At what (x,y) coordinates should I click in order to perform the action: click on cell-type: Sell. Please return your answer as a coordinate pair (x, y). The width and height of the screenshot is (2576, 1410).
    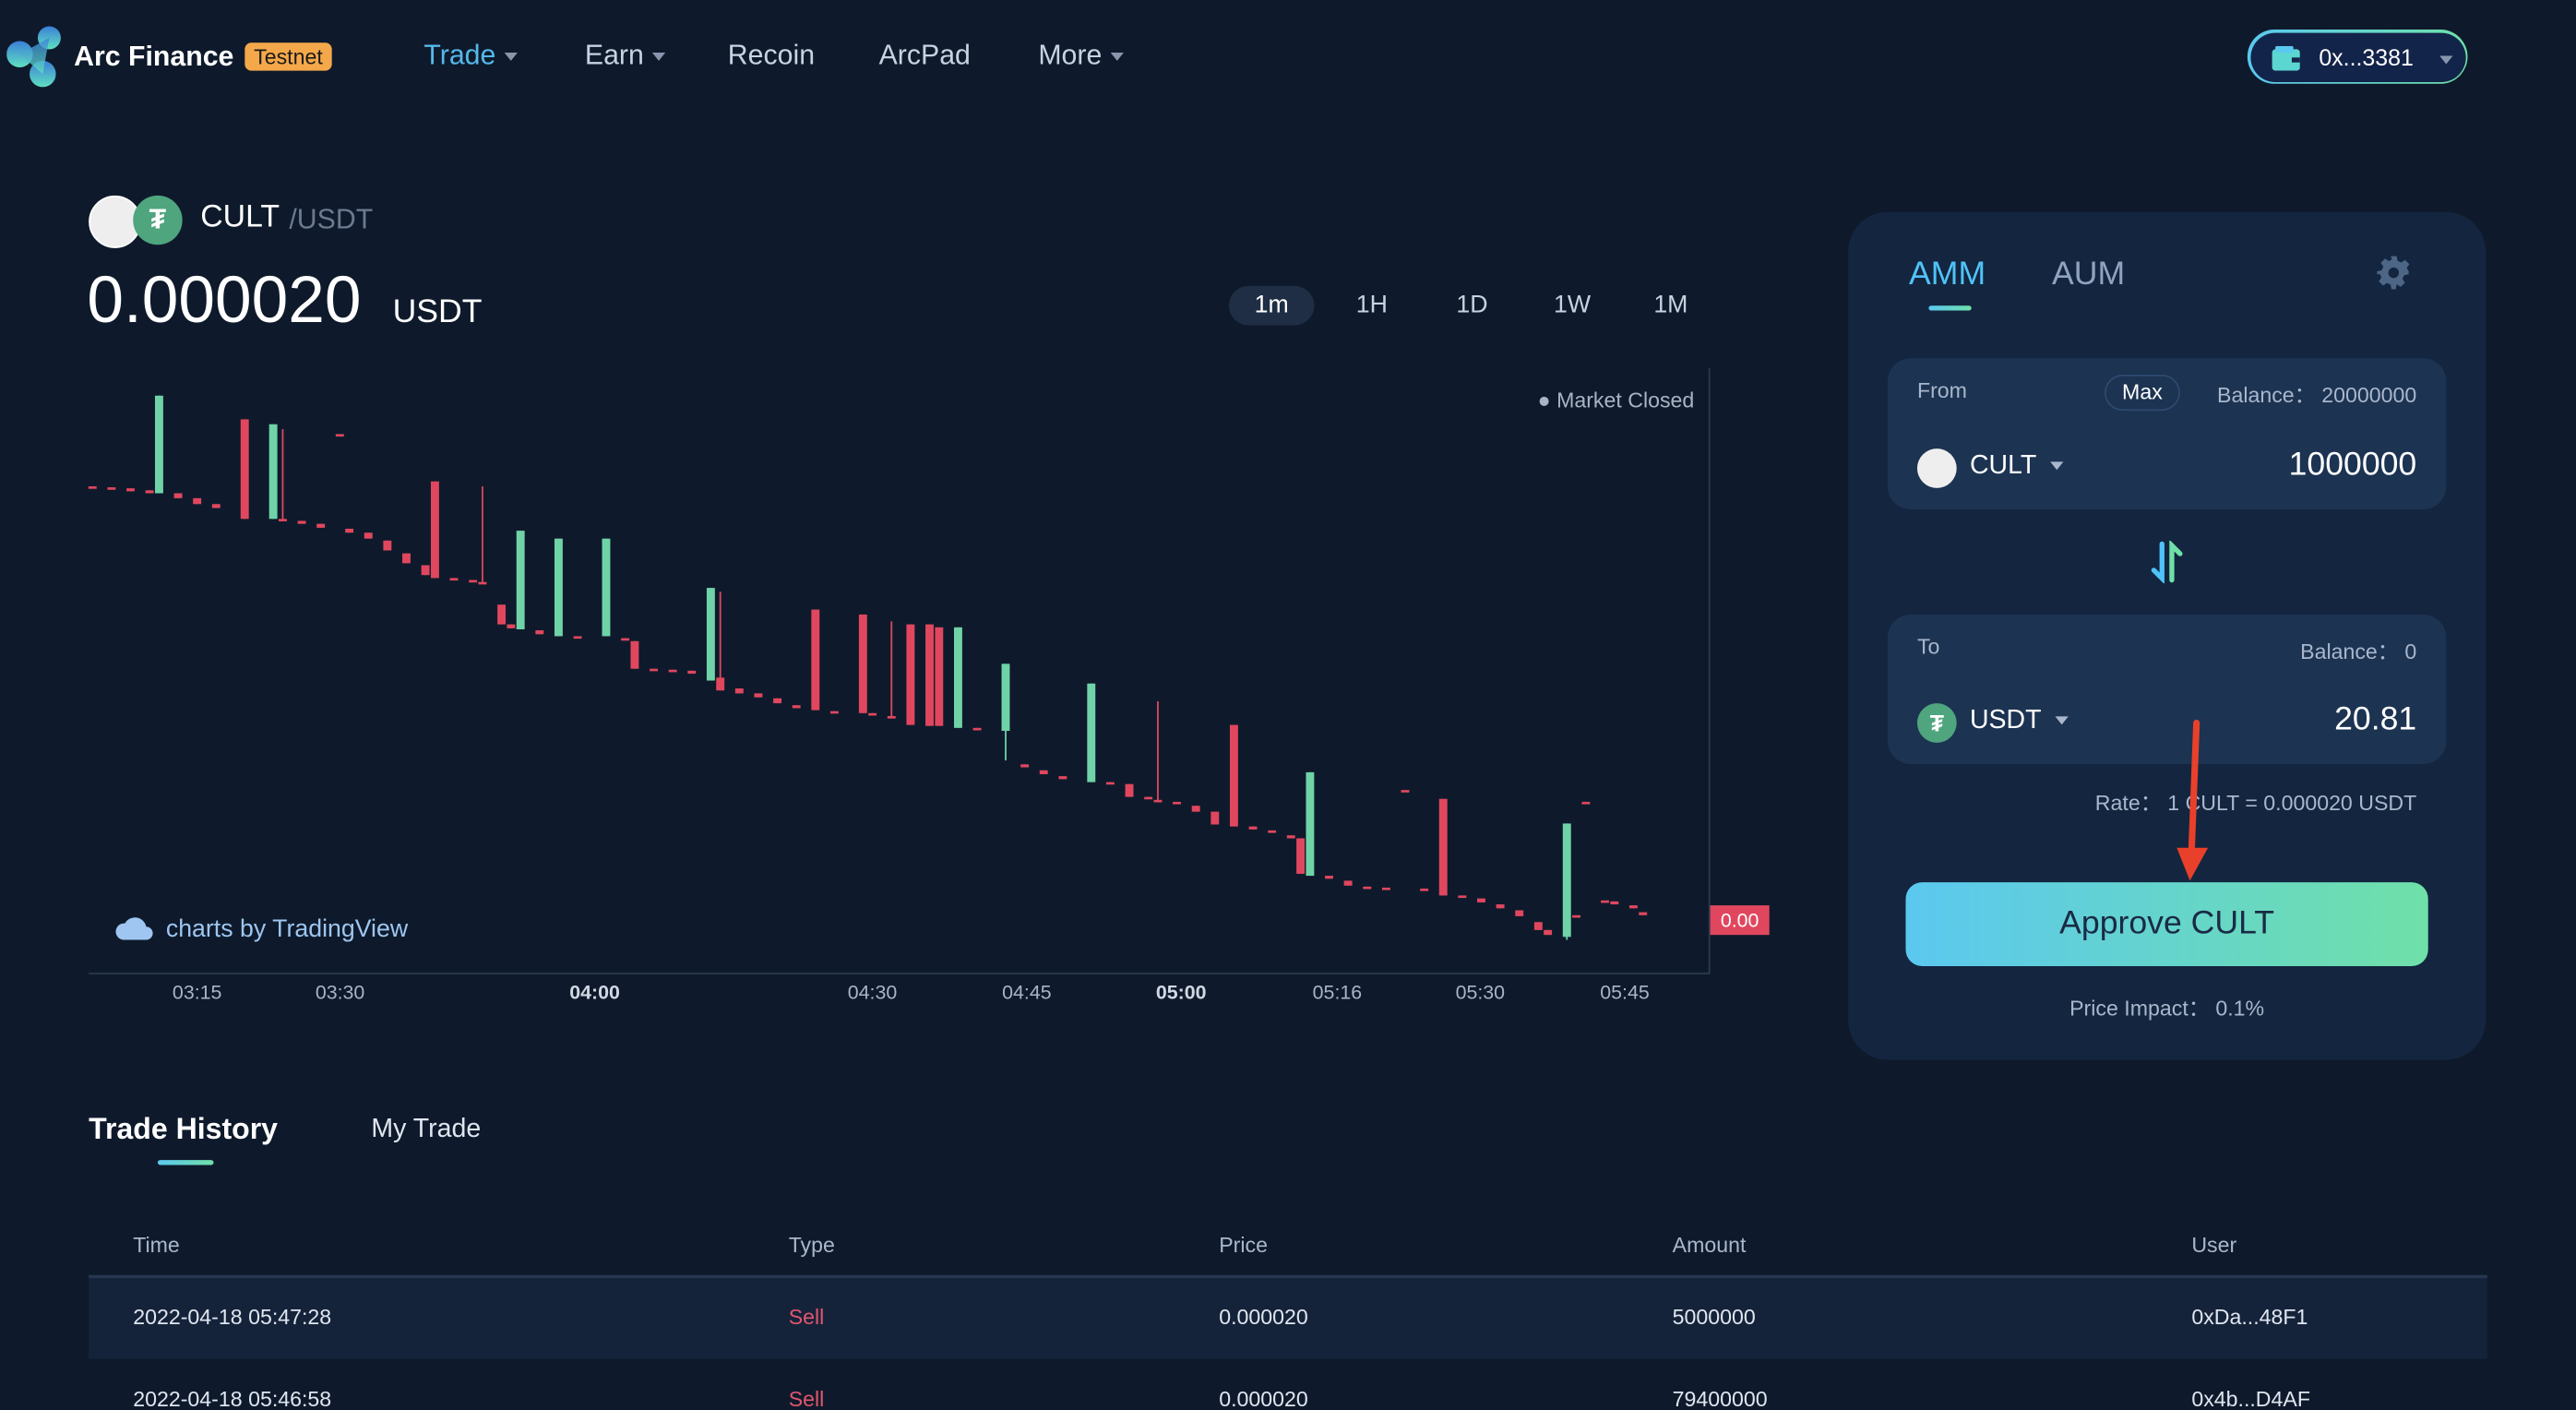
    Looking at the image, I should click on (807, 1398).